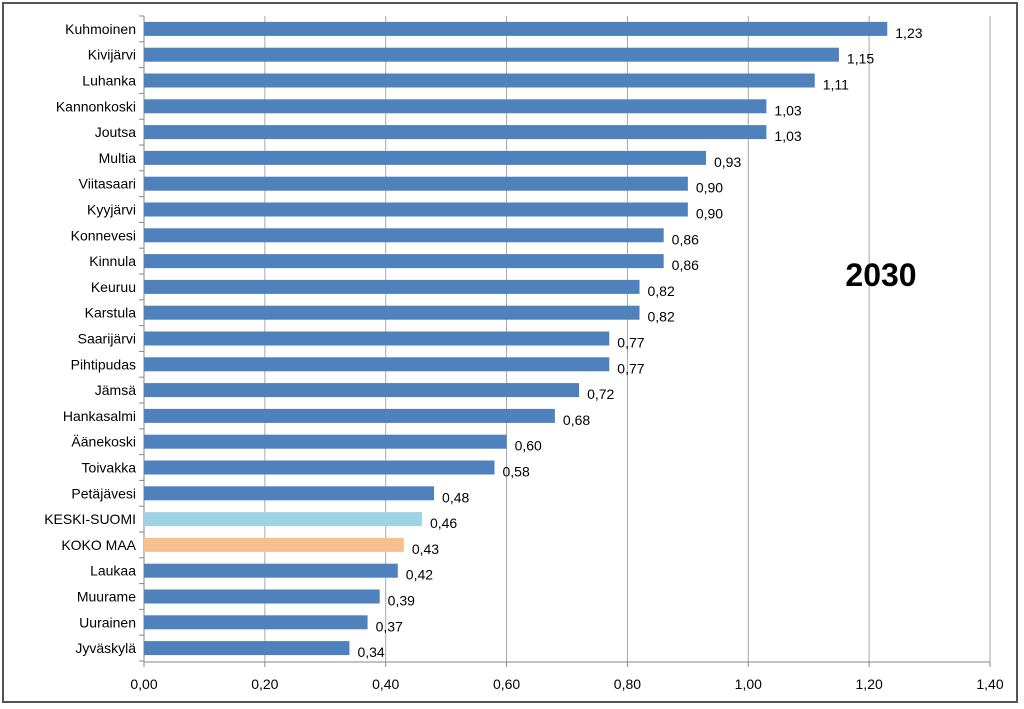 This screenshot has height=709, width=1024. What do you see at coordinates (836, 85) in the screenshot?
I see `value-label: 1,11` at bounding box center [836, 85].